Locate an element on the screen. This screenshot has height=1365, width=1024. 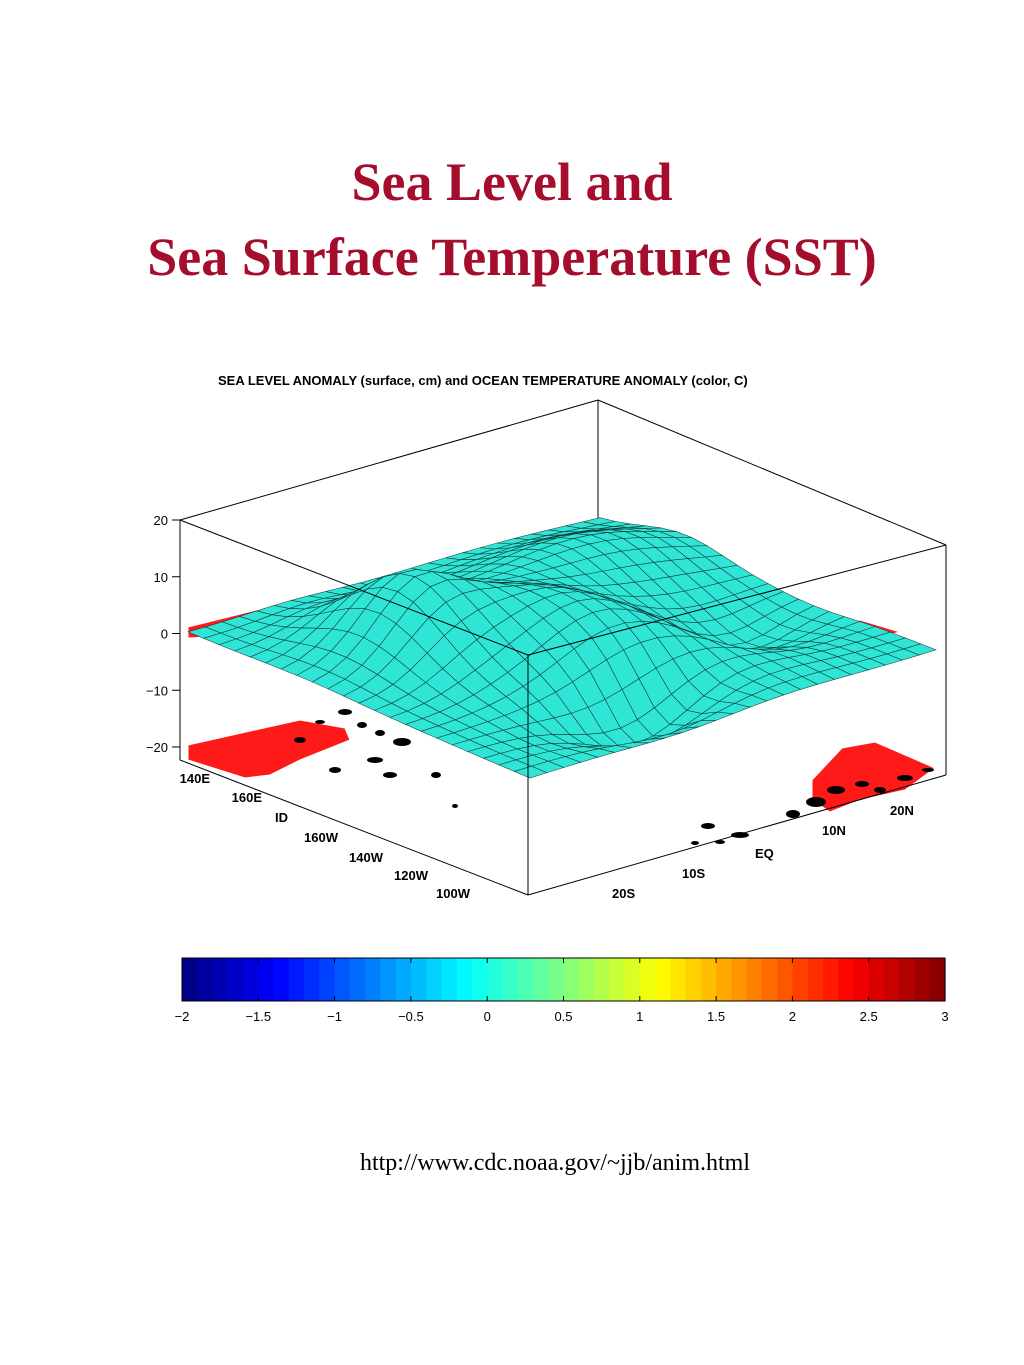
lat-tick-label: 10N is located at coordinates (834, 830).